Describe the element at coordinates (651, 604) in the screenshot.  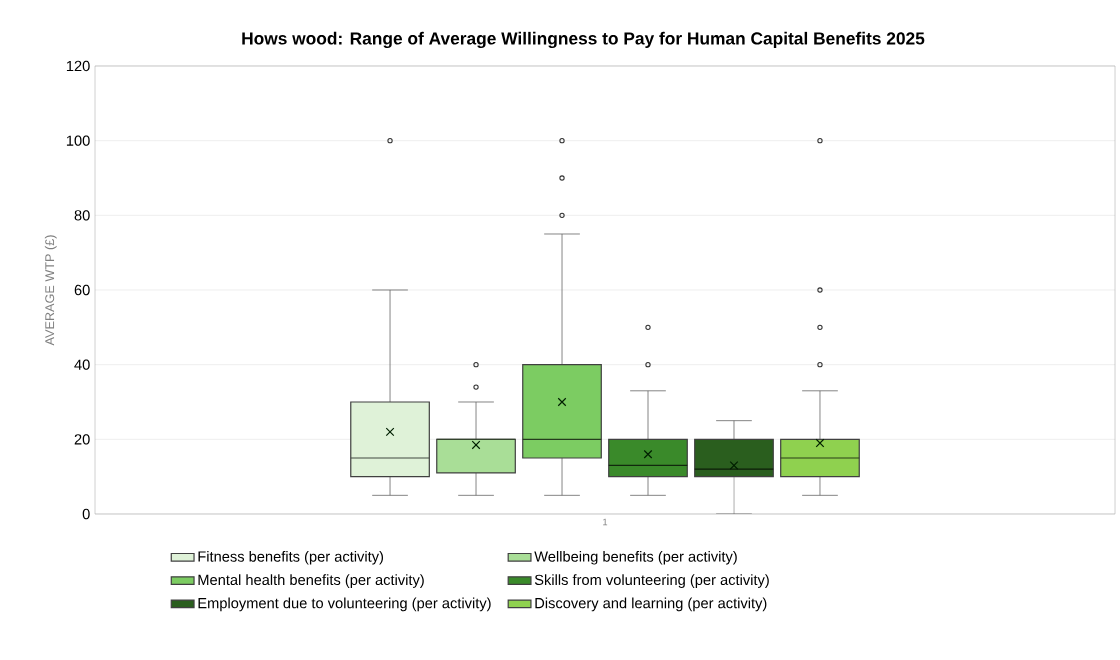
I see `legend-label: Discovery and learning (per activity)` at that location.